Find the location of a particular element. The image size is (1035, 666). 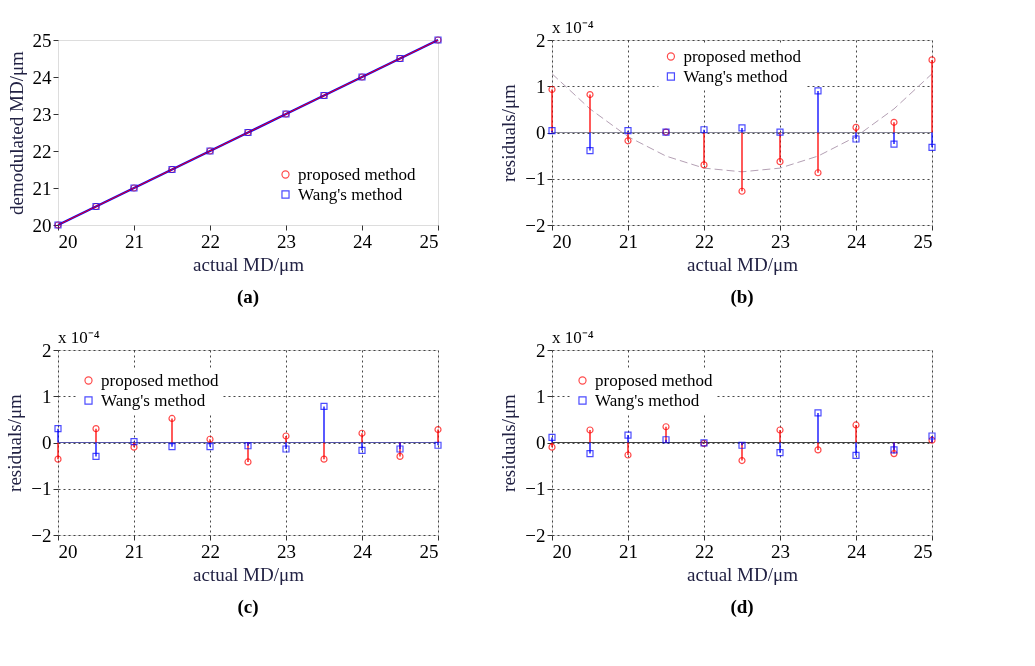

text: (d) is located at coordinates (742, 607).